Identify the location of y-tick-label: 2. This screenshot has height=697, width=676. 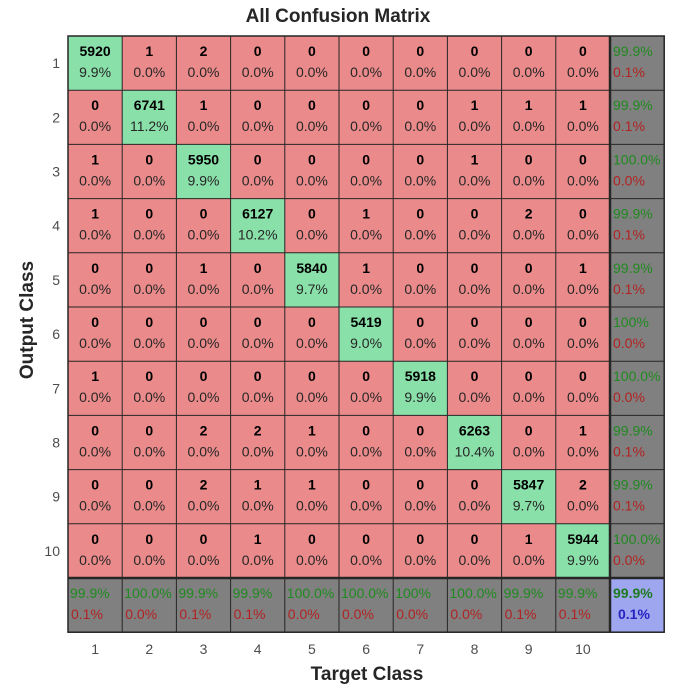
(56, 117).